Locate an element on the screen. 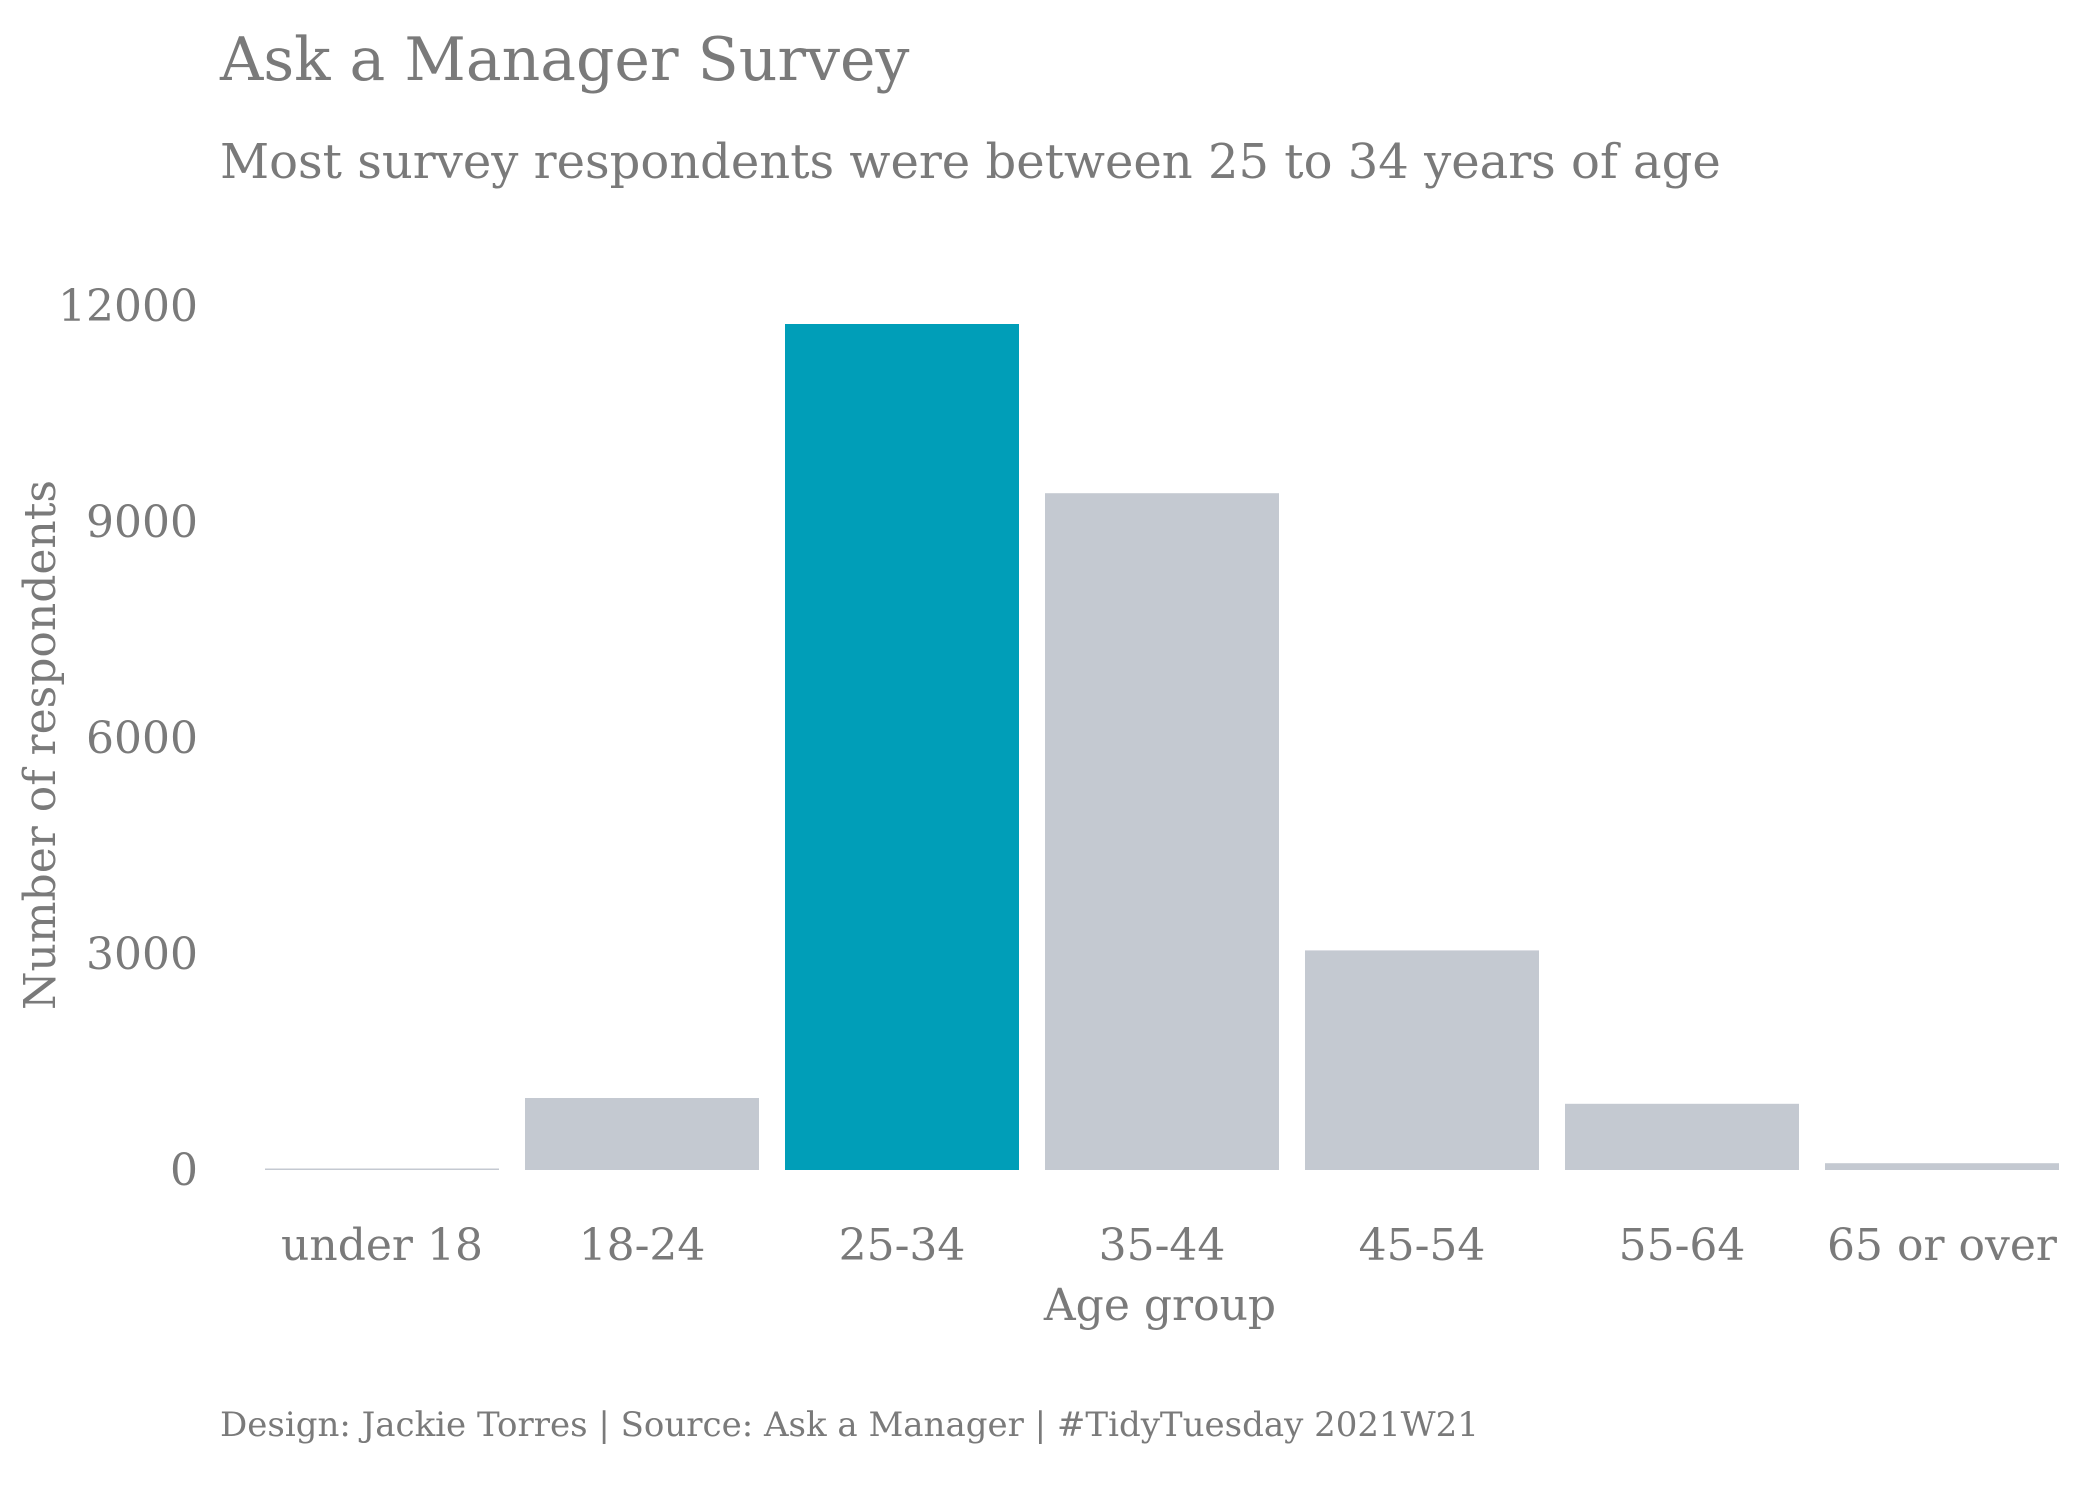 The height and width of the screenshot is (1500, 2100). x-tick-label: 35-44 is located at coordinates (1162, 1245).